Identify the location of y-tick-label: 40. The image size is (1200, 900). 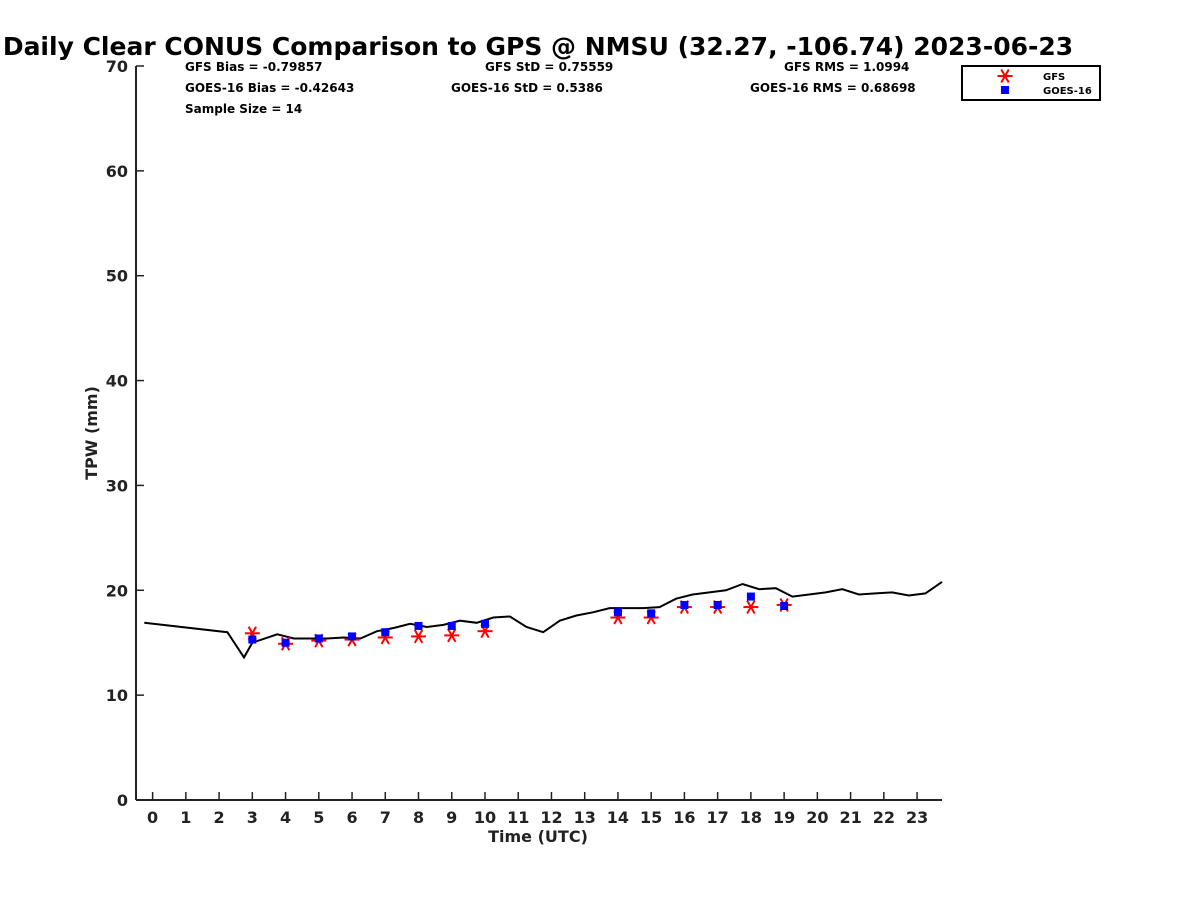
(117, 381).